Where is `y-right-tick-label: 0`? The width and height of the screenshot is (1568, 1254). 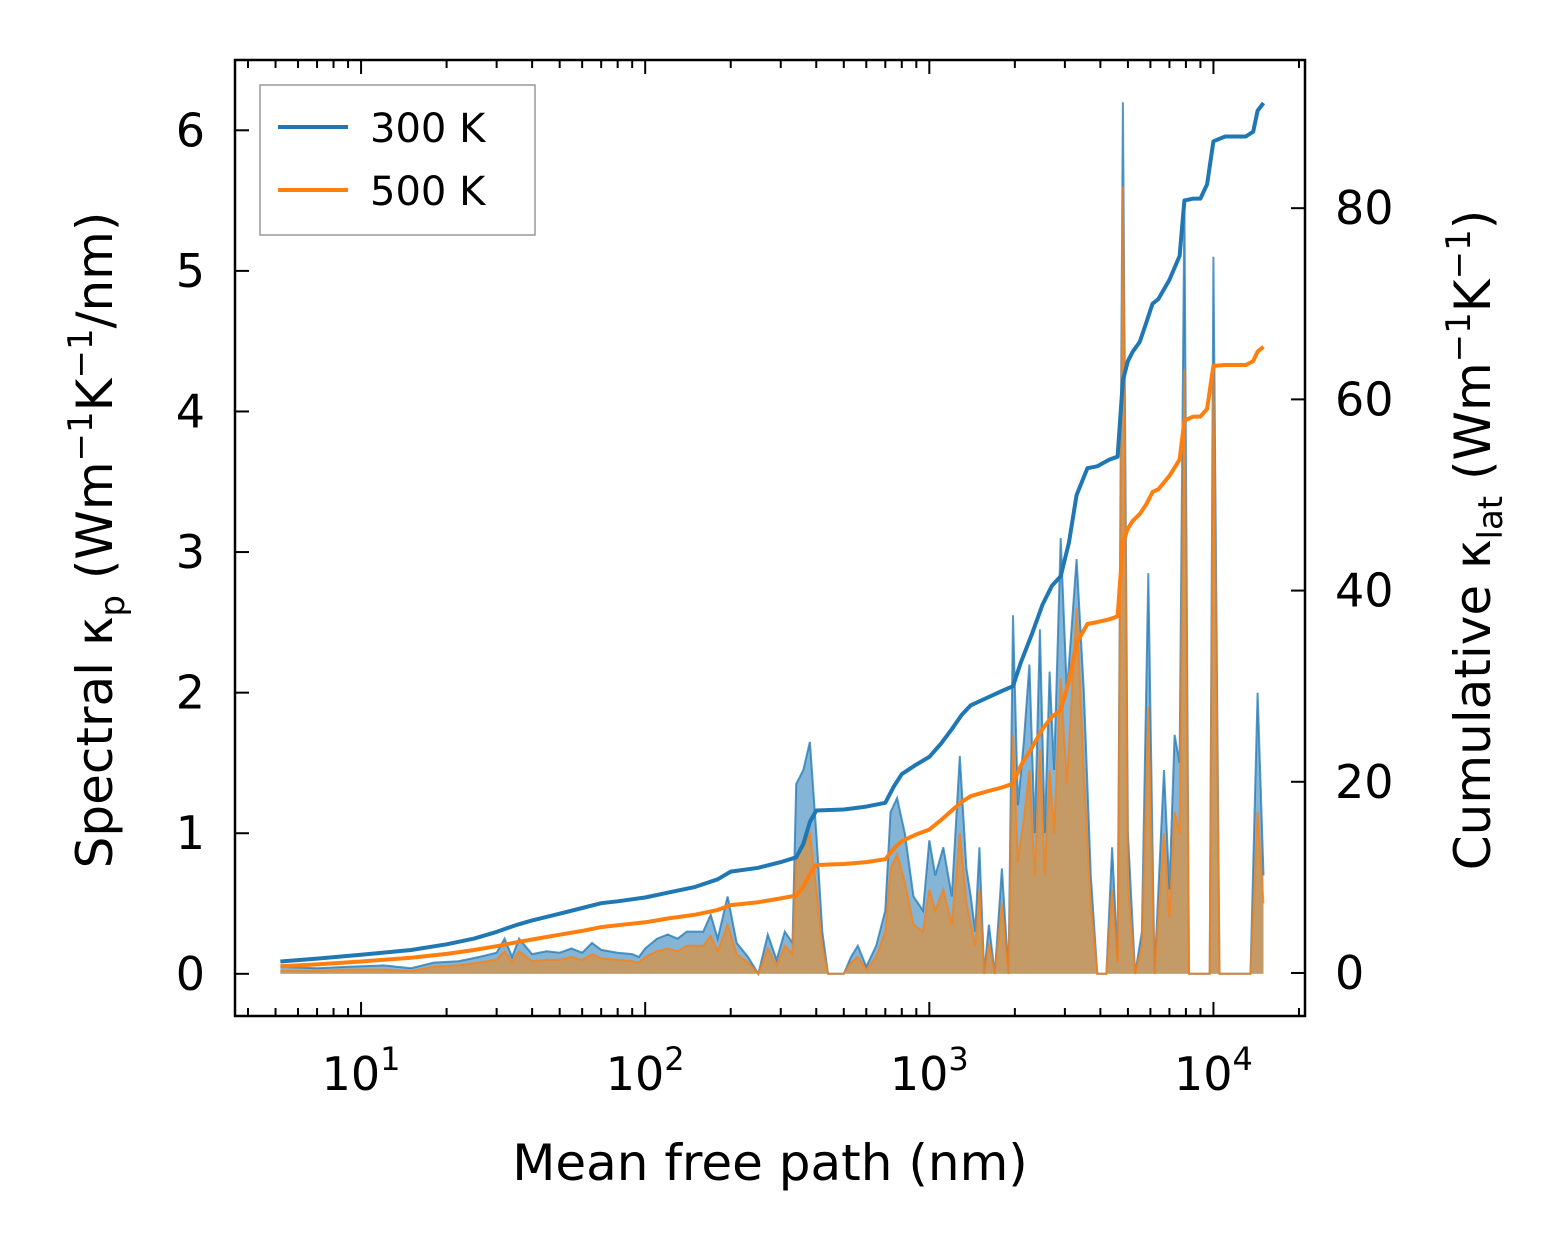 y-right-tick-label: 0 is located at coordinates (1349, 973).